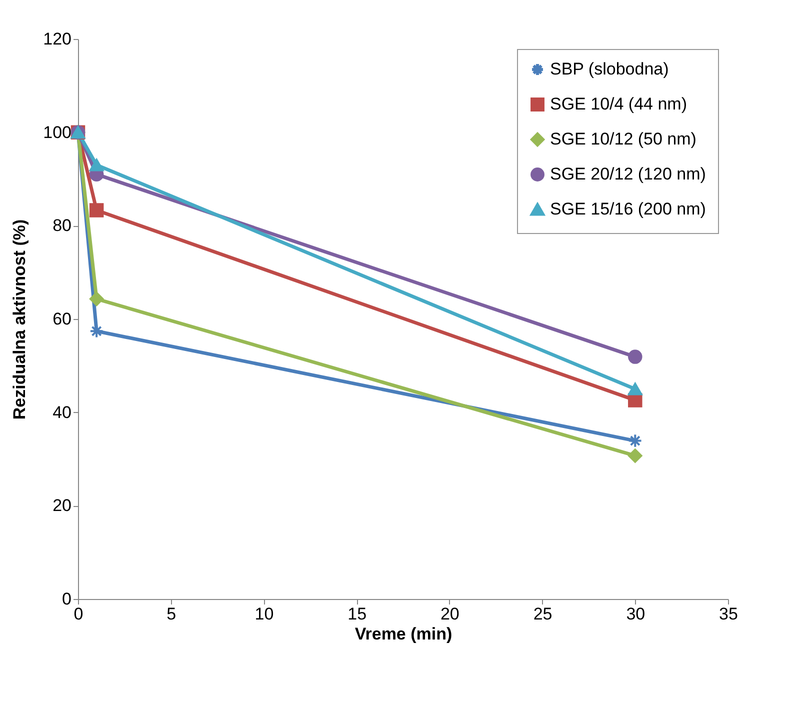 Image resolution: width=800 pixels, height=702 pixels. What do you see at coordinates (403, 634) in the screenshot?
I see `x-axis-title: Vreme (min)` at bounding box center [403, 634].